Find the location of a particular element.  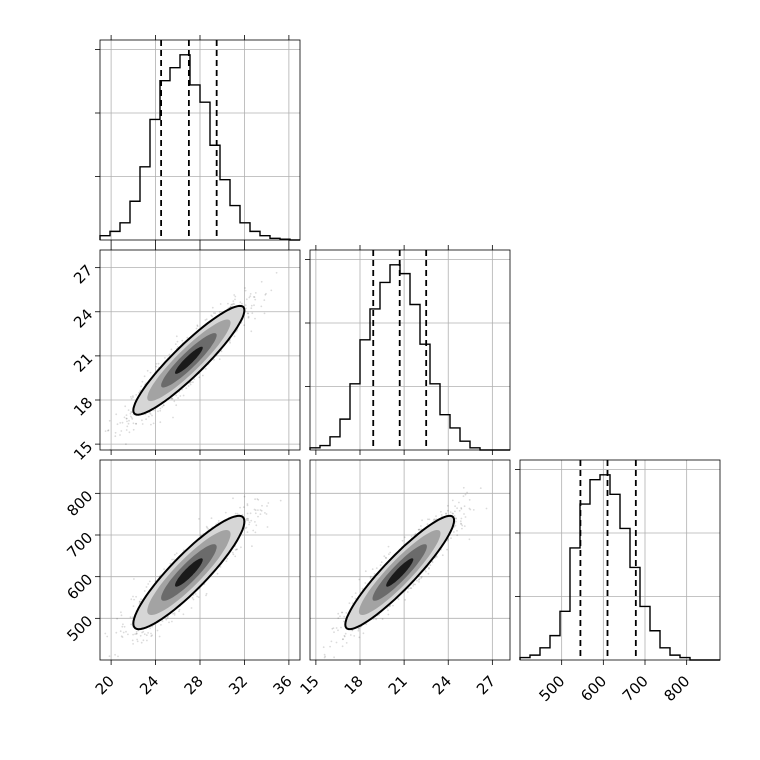

x-tick-label: 32 is located at coordinates (238, 685).